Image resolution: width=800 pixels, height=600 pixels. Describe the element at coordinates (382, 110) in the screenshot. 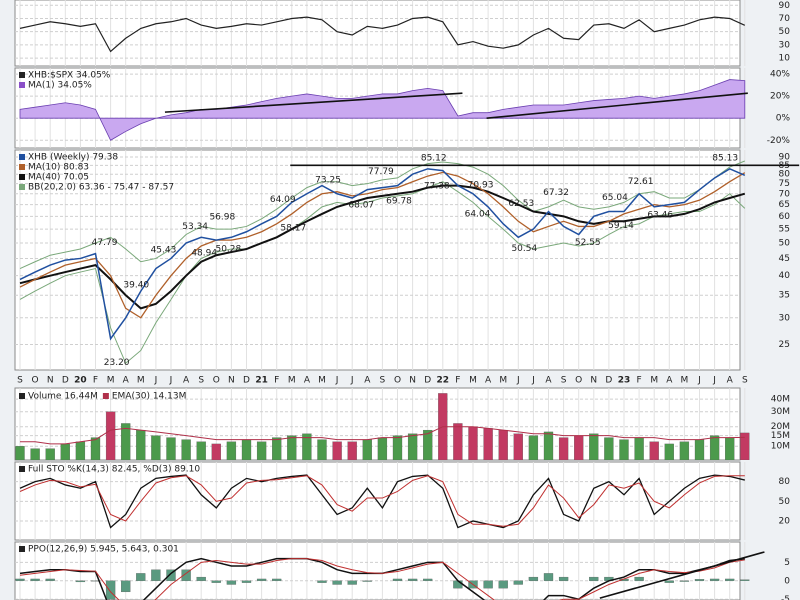

I see `area` at that location.